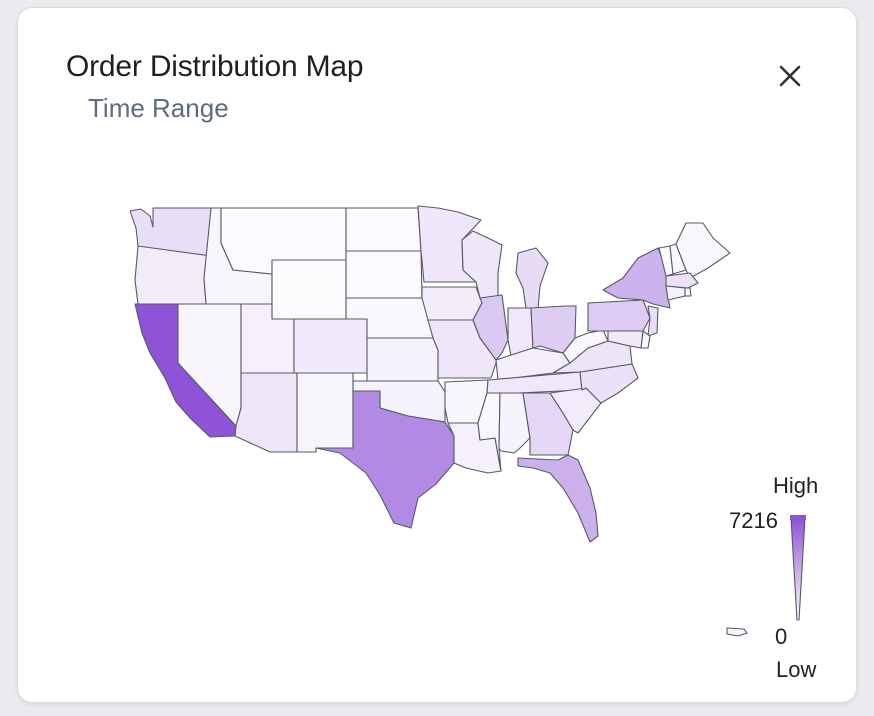 The image size is (874, 716). I want to click on state-NY, so click(636, 278).